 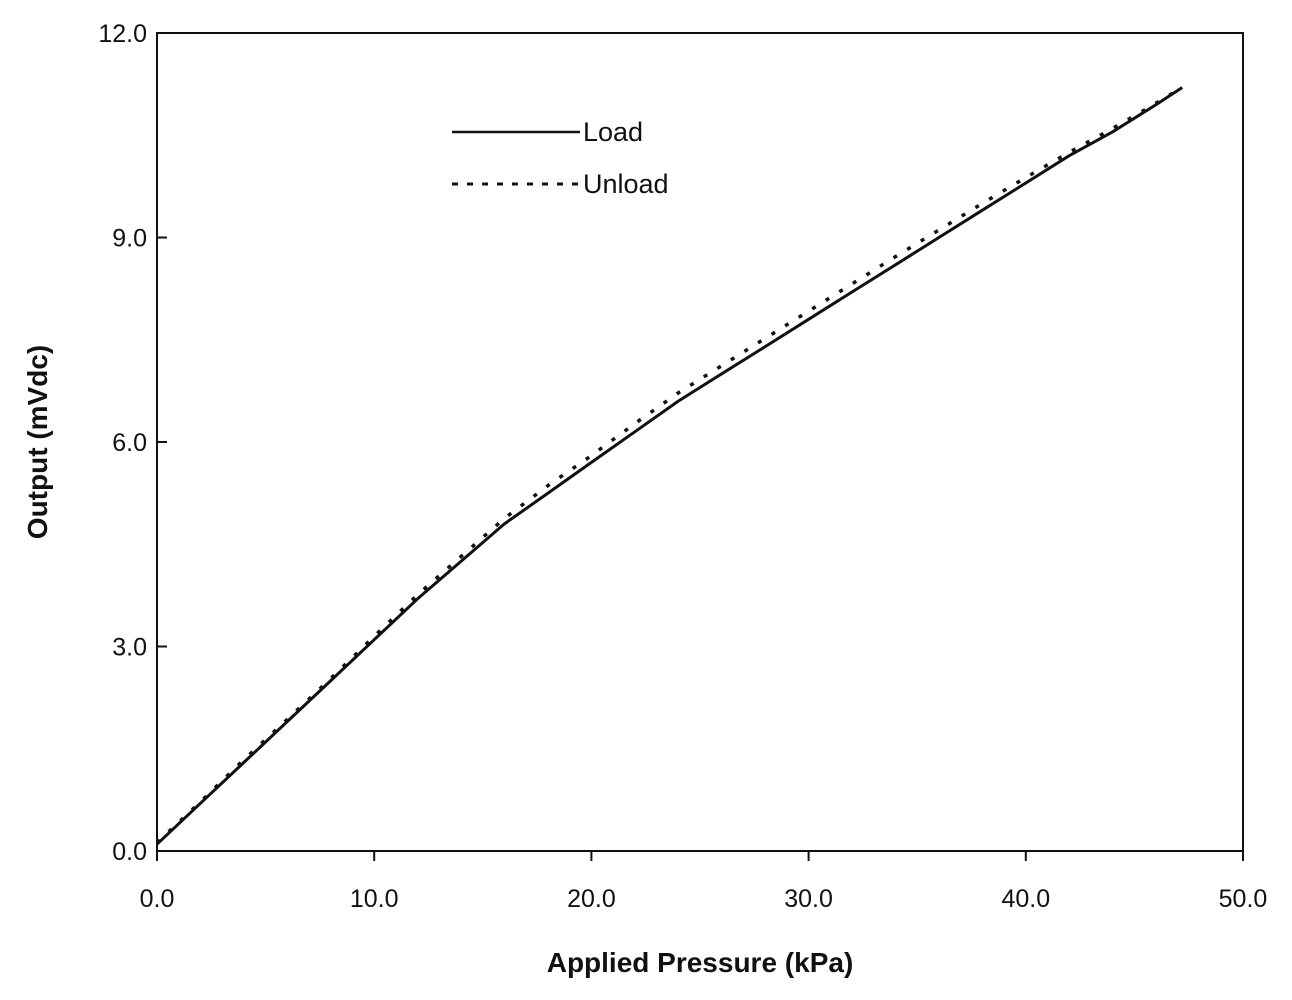 I want to click on x-tick-label-4: 40.0, so click(x=1025, y=899).